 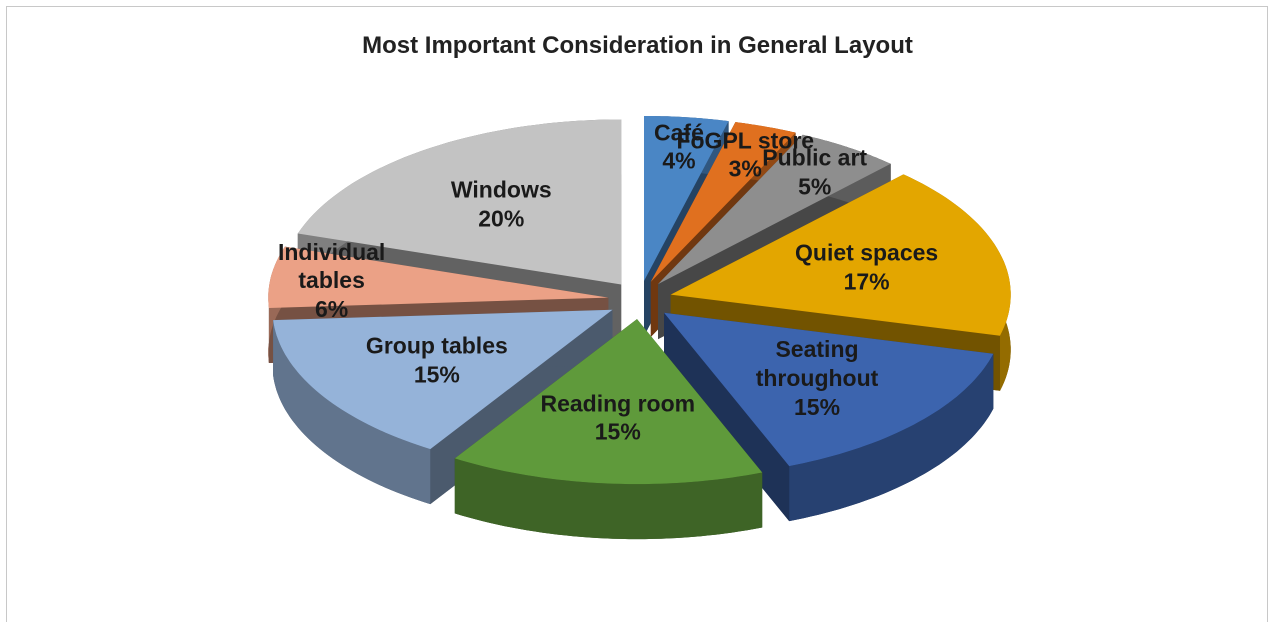 I want to click on slice-value: 5%, so click(x=815, y=186).